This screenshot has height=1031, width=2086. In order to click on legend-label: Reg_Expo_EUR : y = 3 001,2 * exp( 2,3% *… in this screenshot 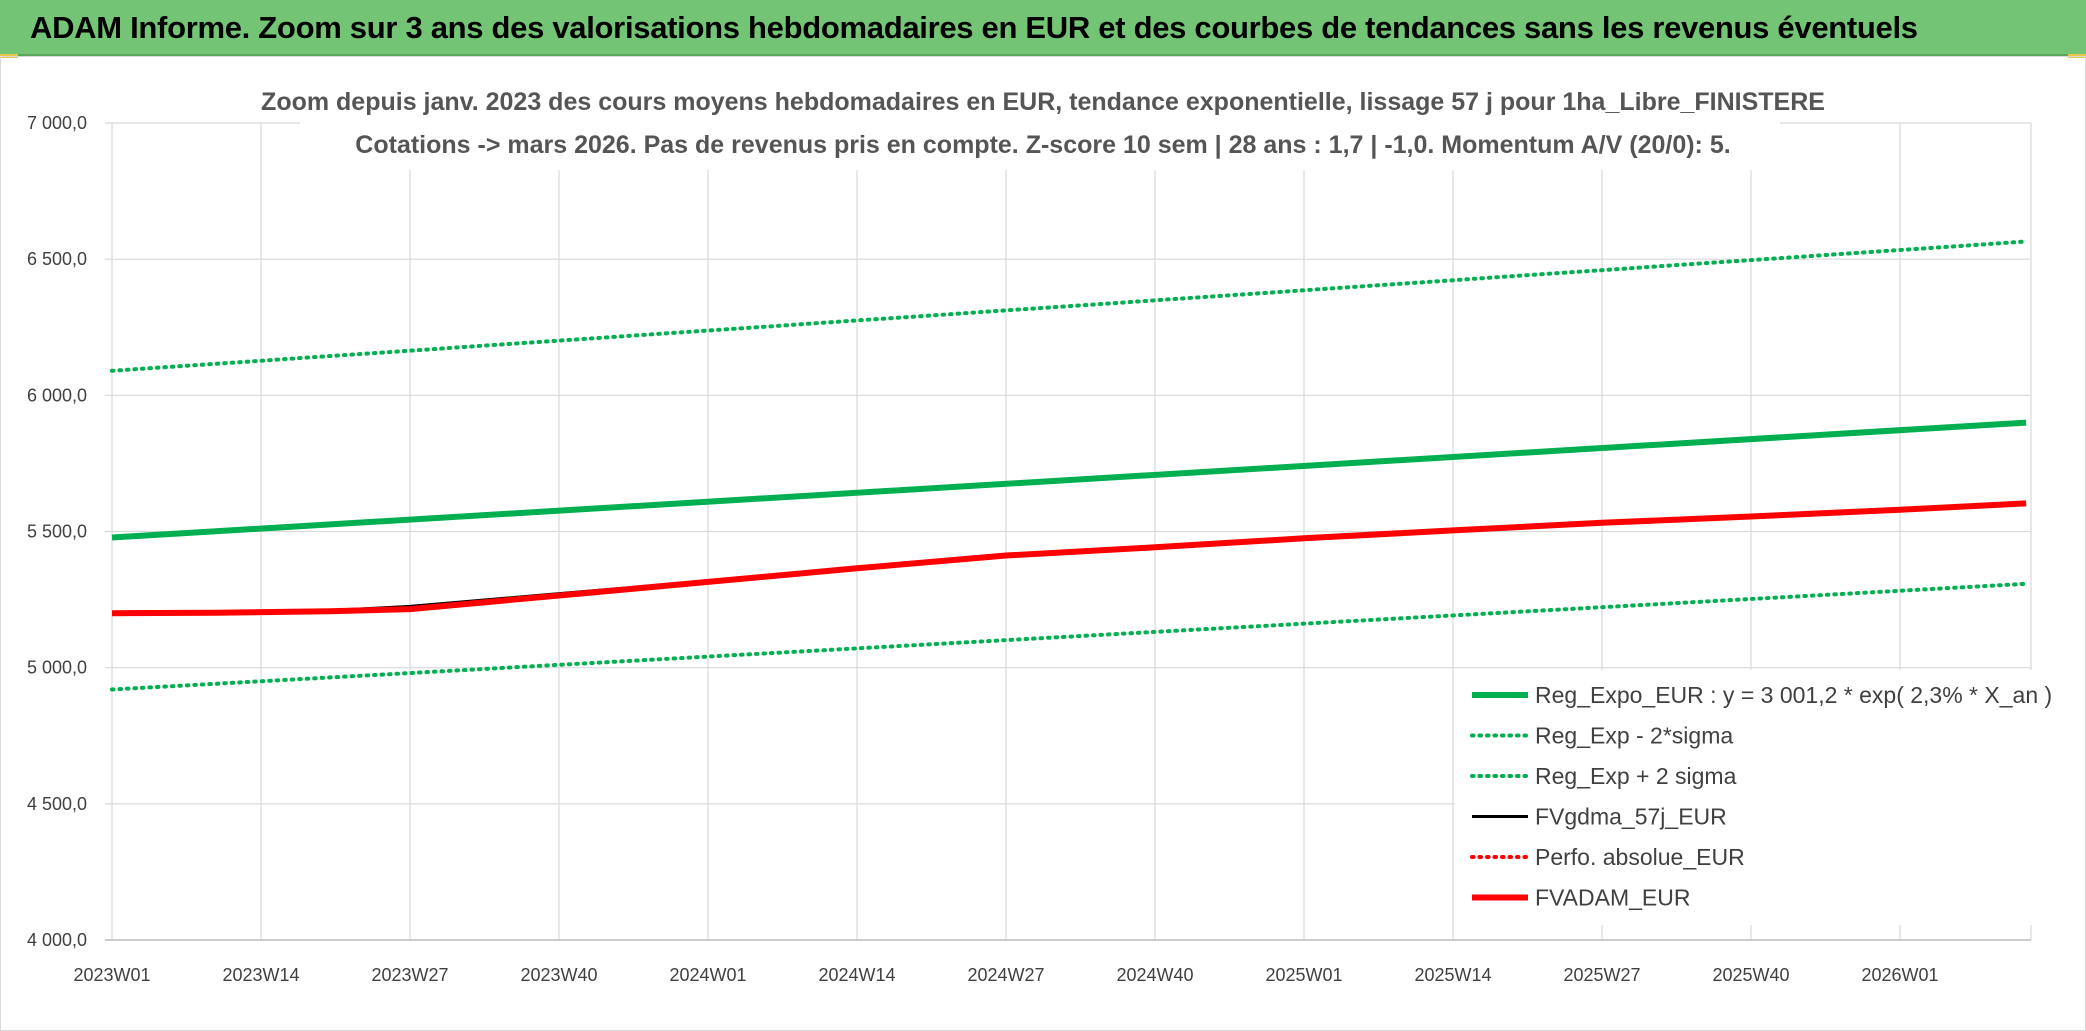, I will do `click(1793, 695)`.